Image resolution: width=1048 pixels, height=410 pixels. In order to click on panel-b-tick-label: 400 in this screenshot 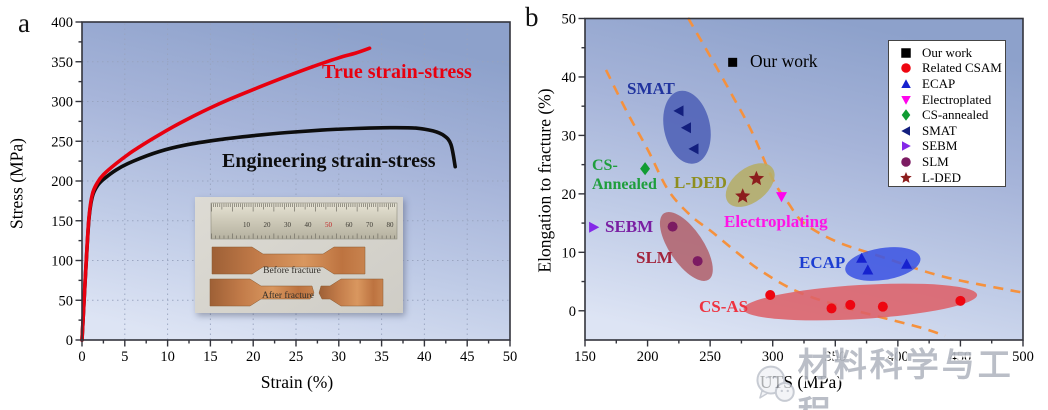, I will do `click(898, 357)`.